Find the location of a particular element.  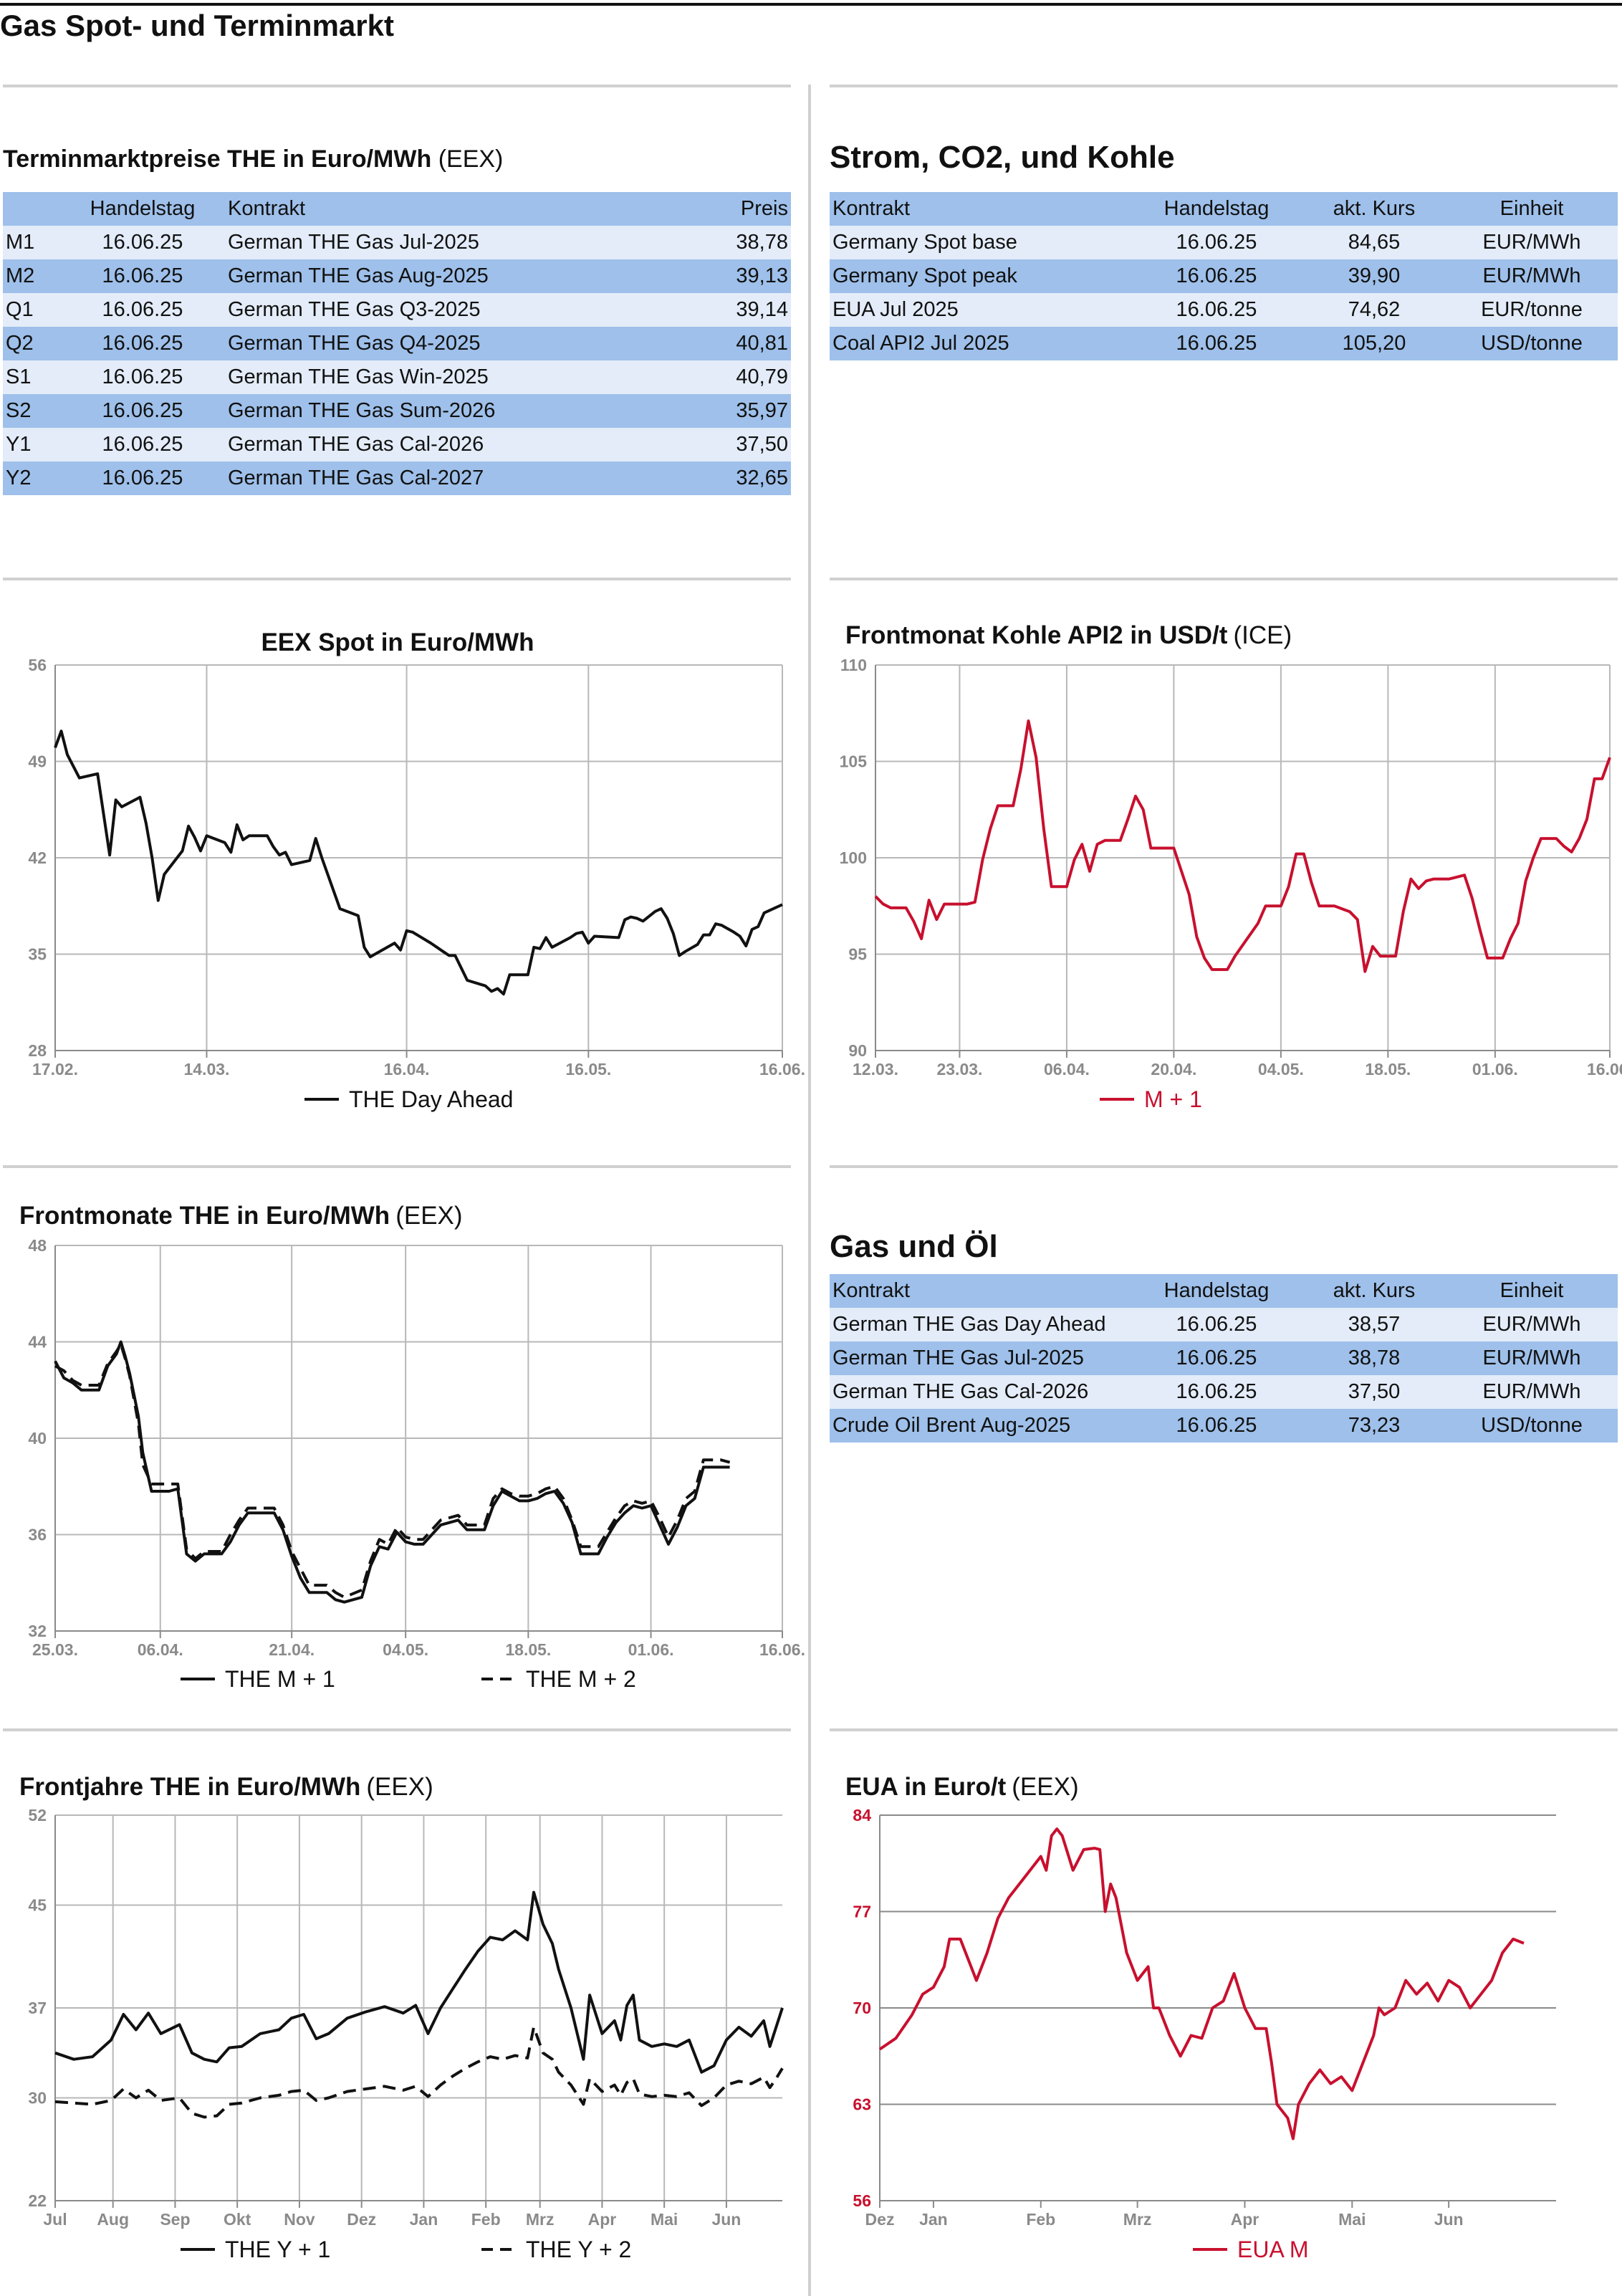

y-tick-label: 105 is located at coordinates (854, 761).